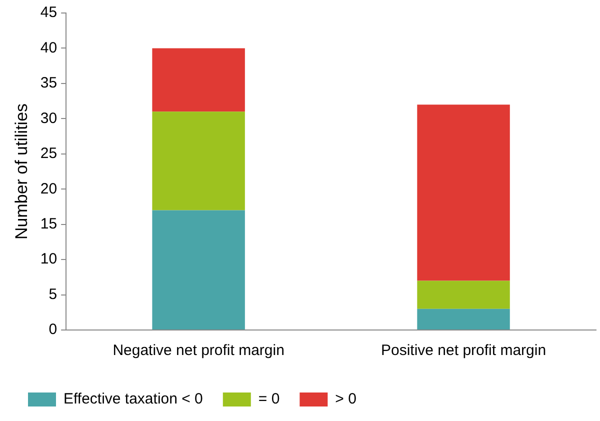 The image size is (600, 421). I want to click on x-tick-label: Positive net profit margin, so click(463, 351).